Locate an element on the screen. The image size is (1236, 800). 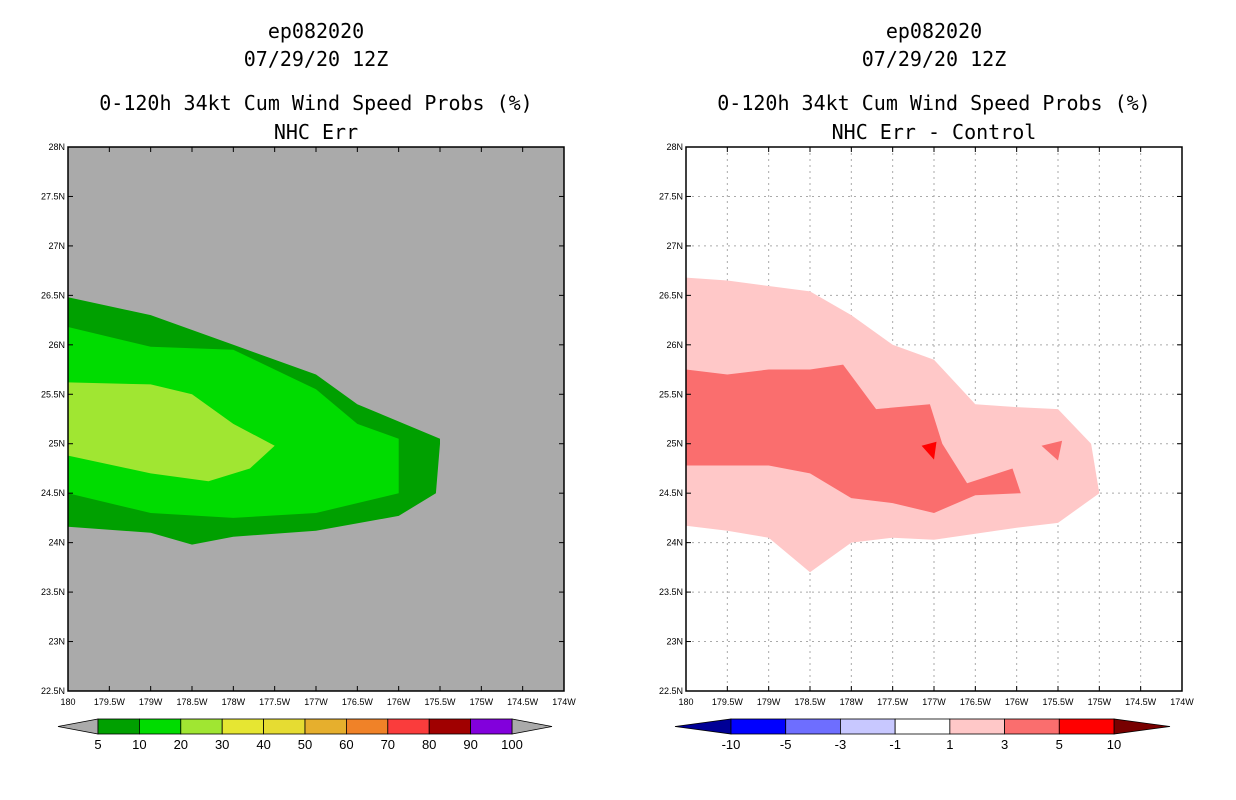
colorbar-label: 3 is located at coordinates (1004, 744).